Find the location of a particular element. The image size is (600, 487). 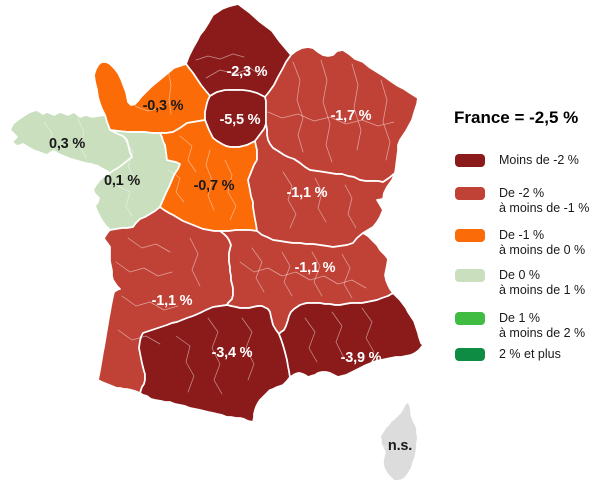

region-value-label: -5,5 % is located at coordinates (240, 120).